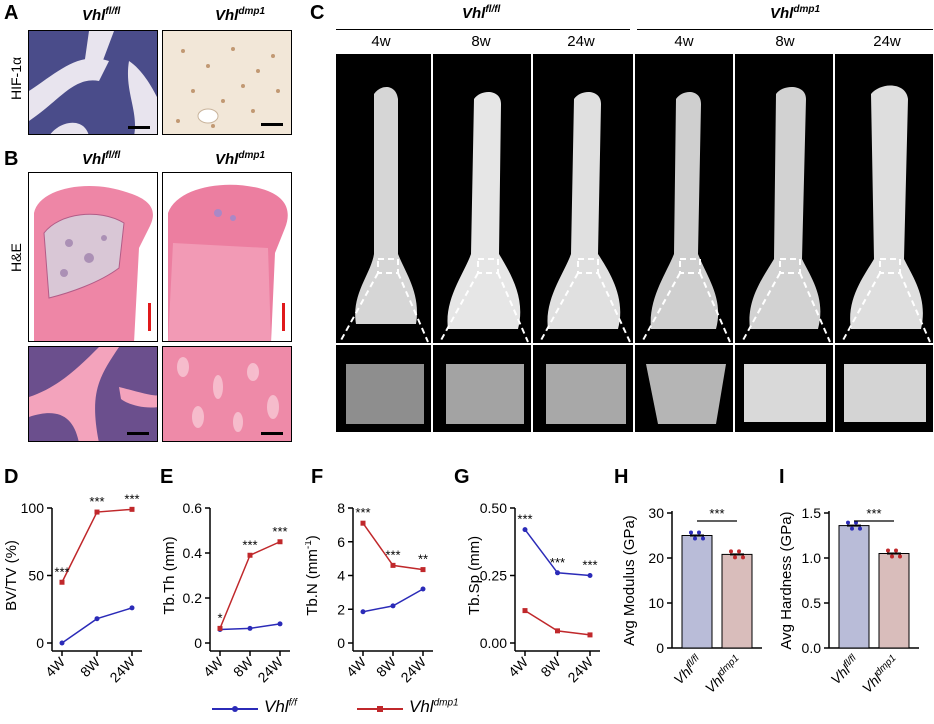 This screenshot has height=724, width=934. I want to click on panel-c-genotype-mutant: Vhldmp1, so click(795, 13).